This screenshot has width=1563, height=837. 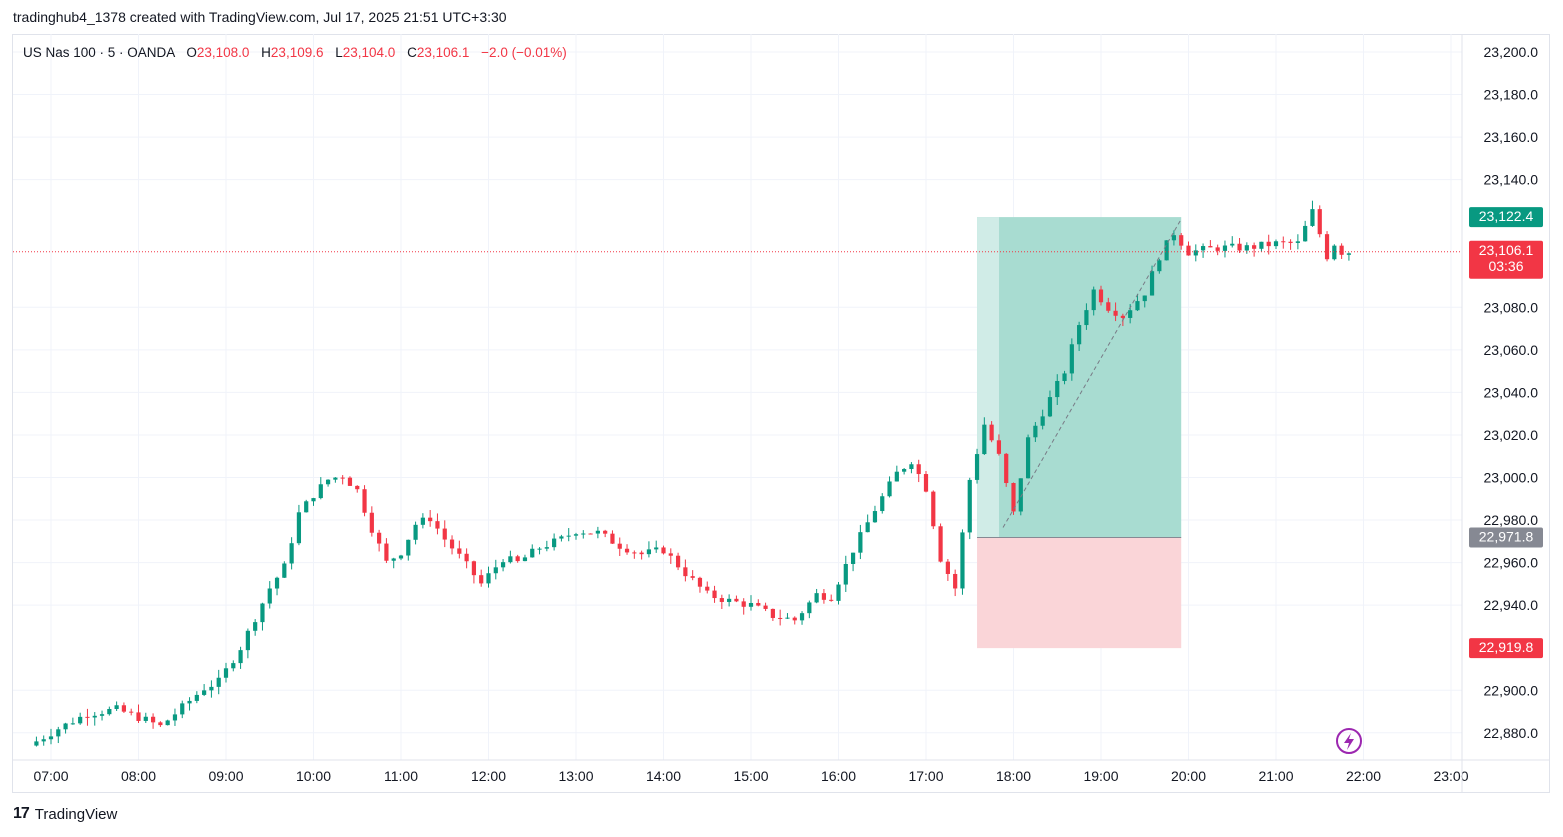 What do you see at coordinates (1079, 377) in the screenshot?
I see `profit-zone` at bounding box center [1079, 377].